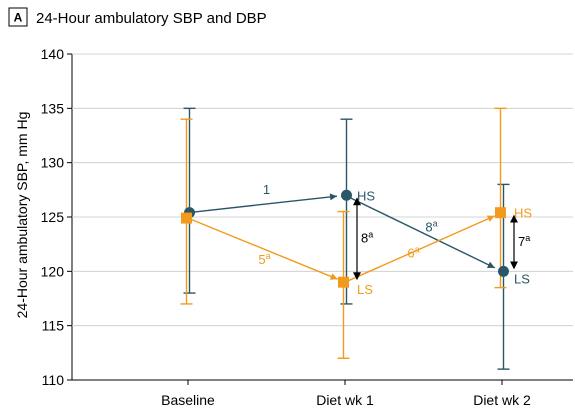 This screenshot has width=575, height=412. What do you see at coordinates (53, 163) in the screenshot?
I see `y-tick-label: 130` at bounding box center [53, 163].